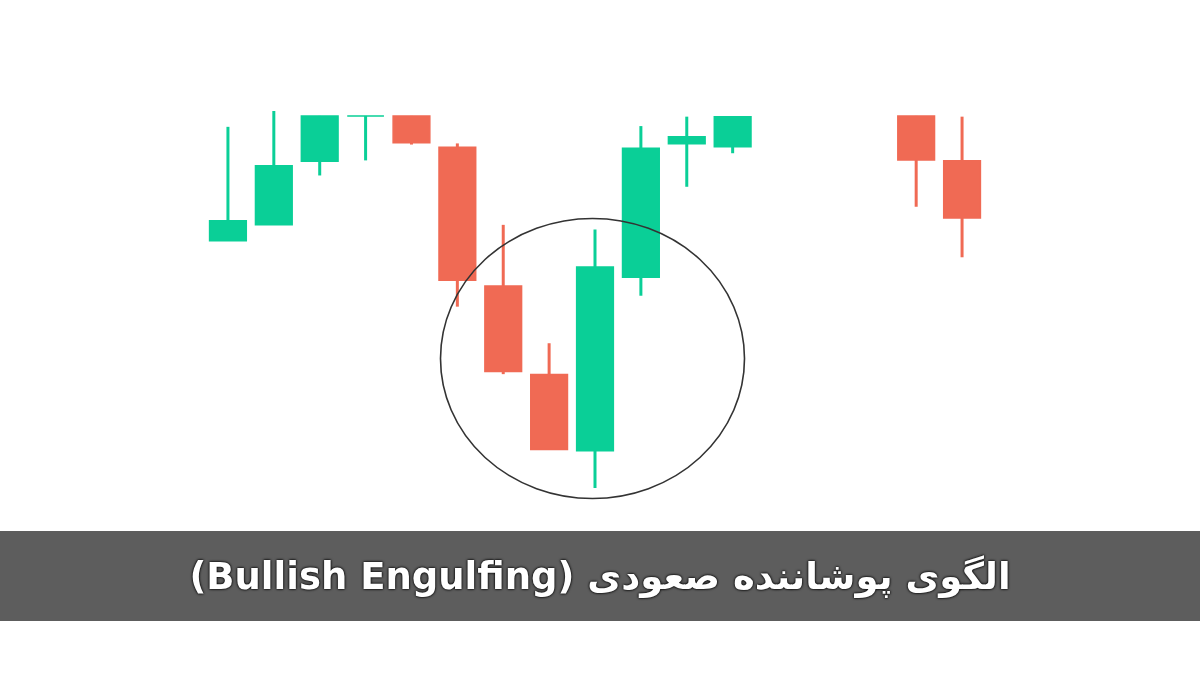  Describe the element at coordinates (600, 576) in the screenshot. I see `text: الگوی پوشاننده صعودی (Bullish Engulfing)` at that location.